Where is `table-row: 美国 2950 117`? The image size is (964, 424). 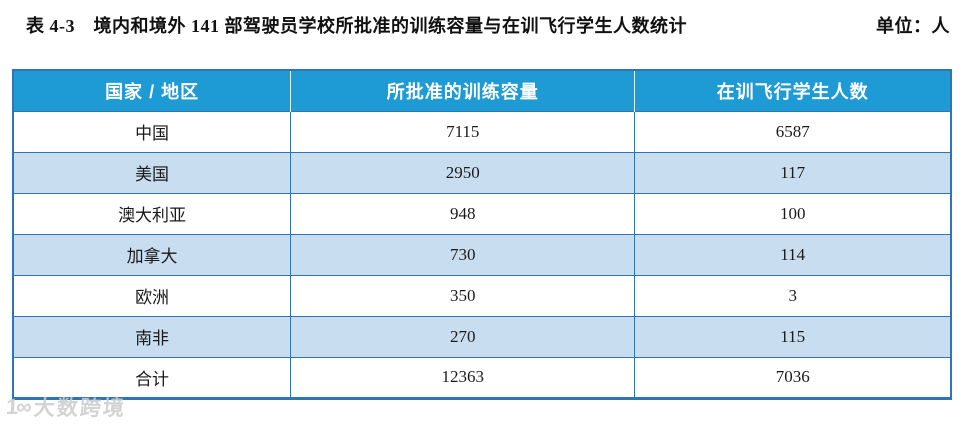
table-row: 美国 2950 117 is located at coordinates (482, 172).